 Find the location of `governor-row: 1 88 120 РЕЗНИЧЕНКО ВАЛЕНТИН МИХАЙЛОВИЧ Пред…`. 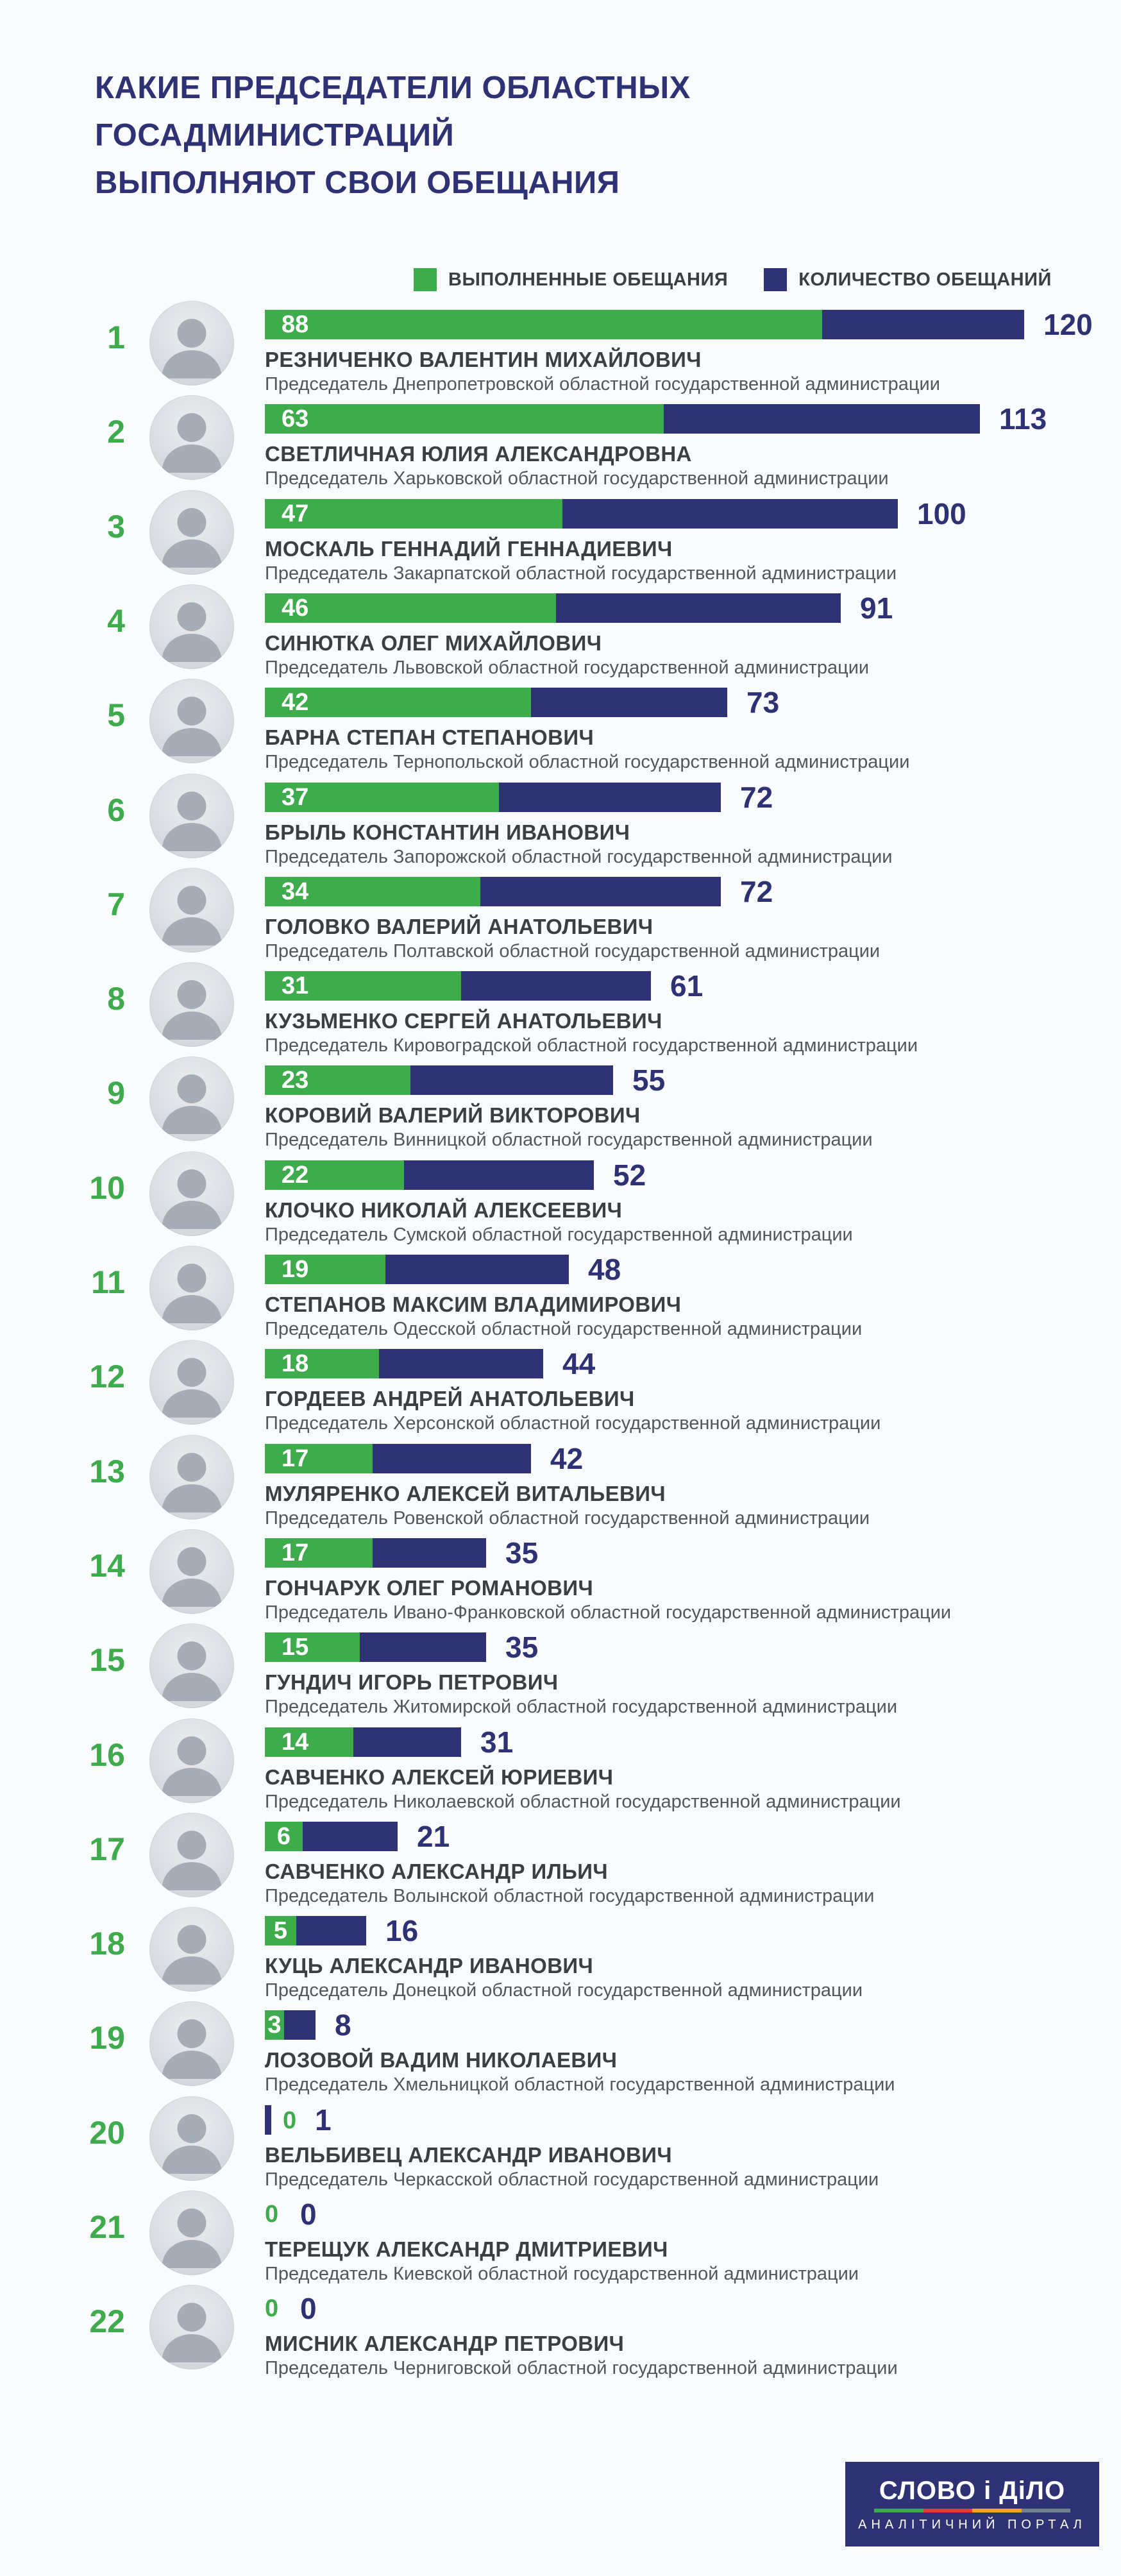

governor-row: 1 88 120 РЕЗНИЧЕНКО ВАЛЕНТИН МИХАЙЛОВИЧ Пред… is located at coordinates (560, 352).